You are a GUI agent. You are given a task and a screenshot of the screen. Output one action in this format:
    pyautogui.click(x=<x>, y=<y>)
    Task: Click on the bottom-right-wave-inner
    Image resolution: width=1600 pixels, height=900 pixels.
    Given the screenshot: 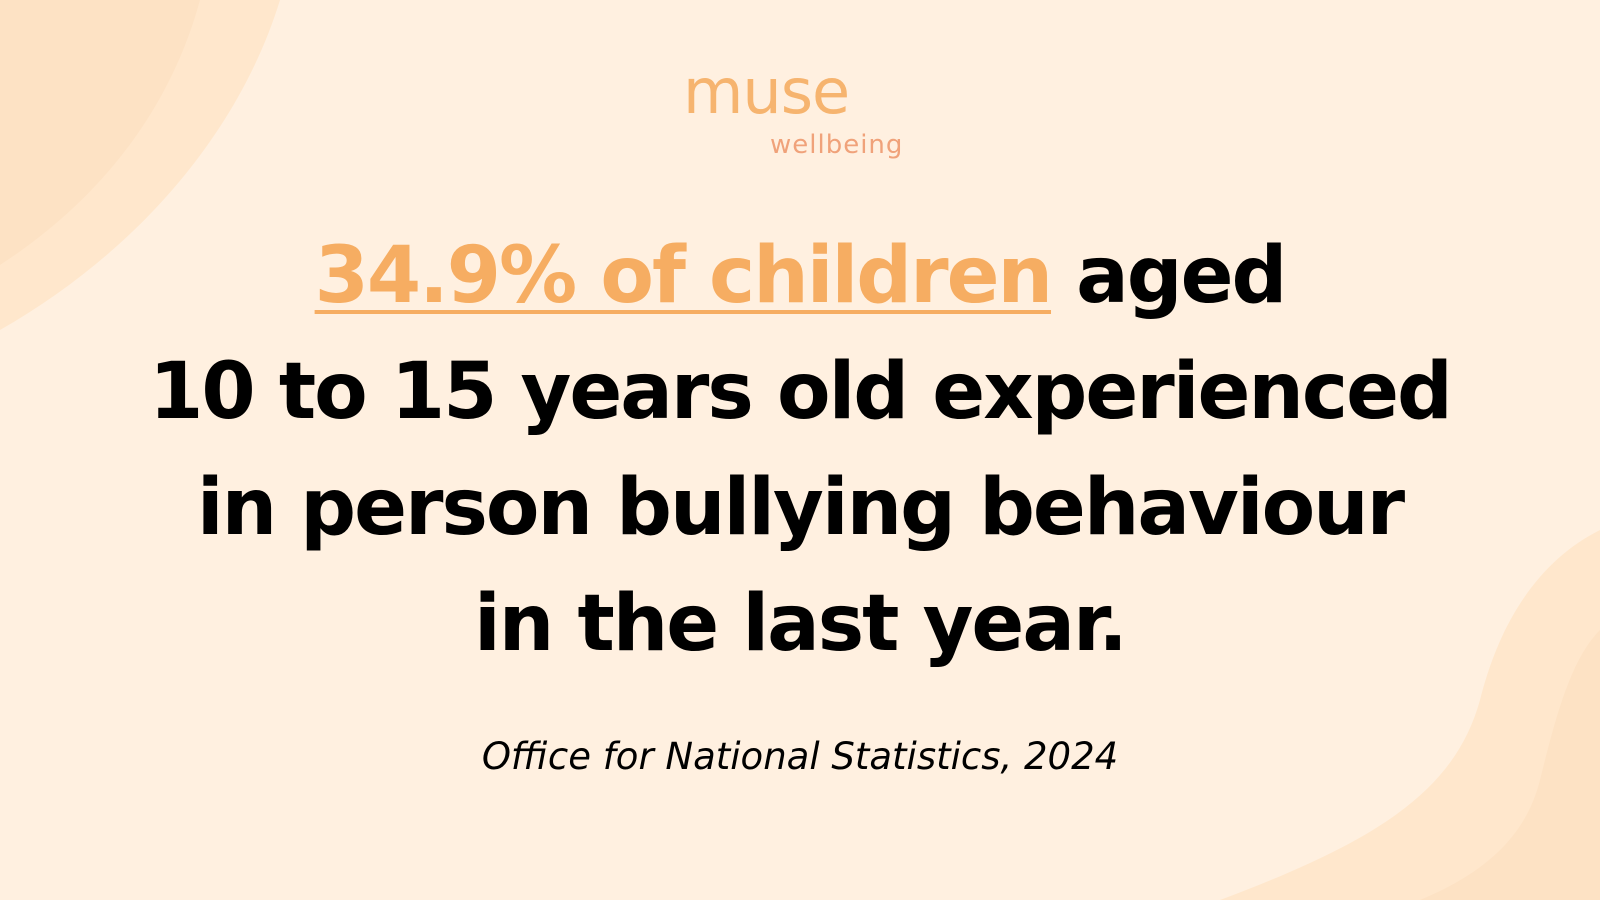 What is the action you would take?
    pyautogui.click(x=1510, y=765)
    